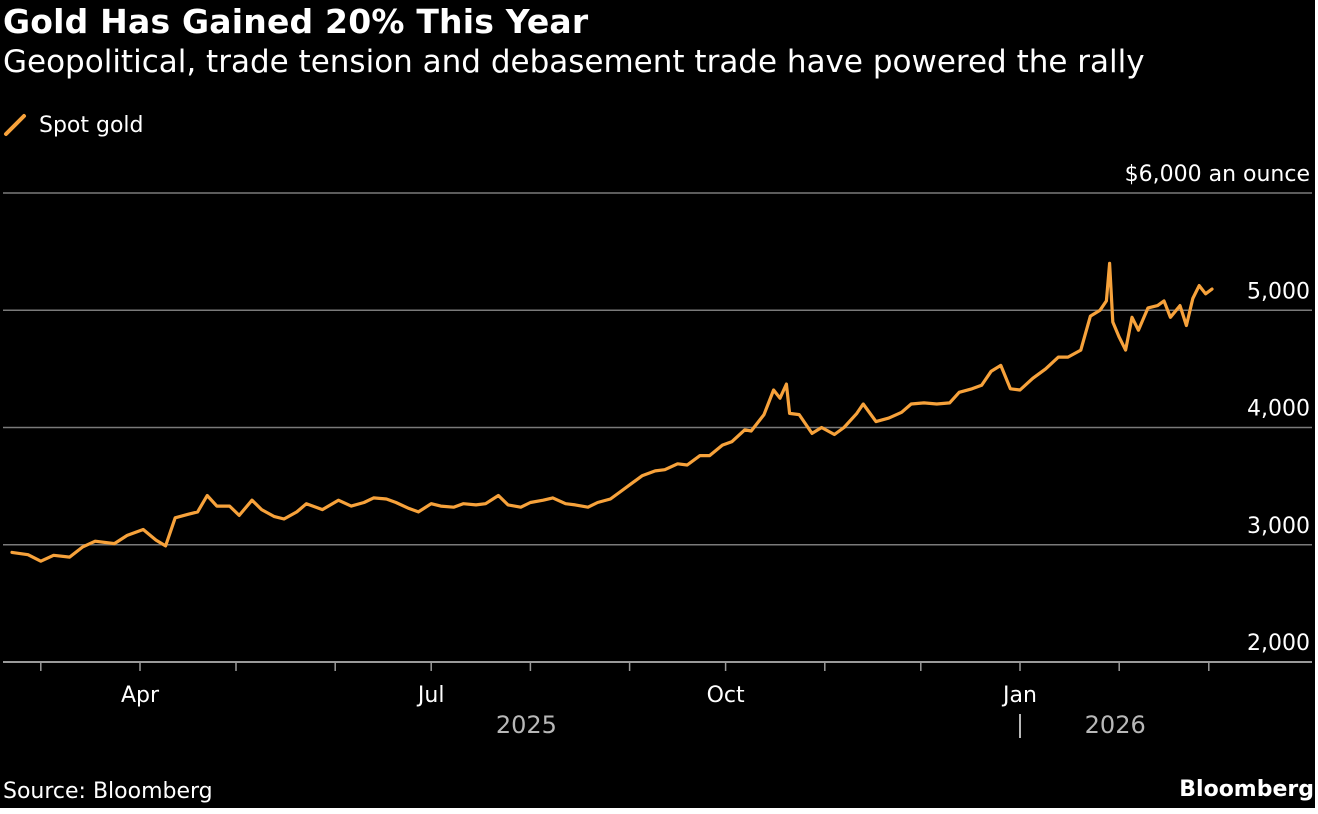  Describe the element at coordinates (140, 695) in the screenshot. I see `x-tick-label: Apr` at that location.